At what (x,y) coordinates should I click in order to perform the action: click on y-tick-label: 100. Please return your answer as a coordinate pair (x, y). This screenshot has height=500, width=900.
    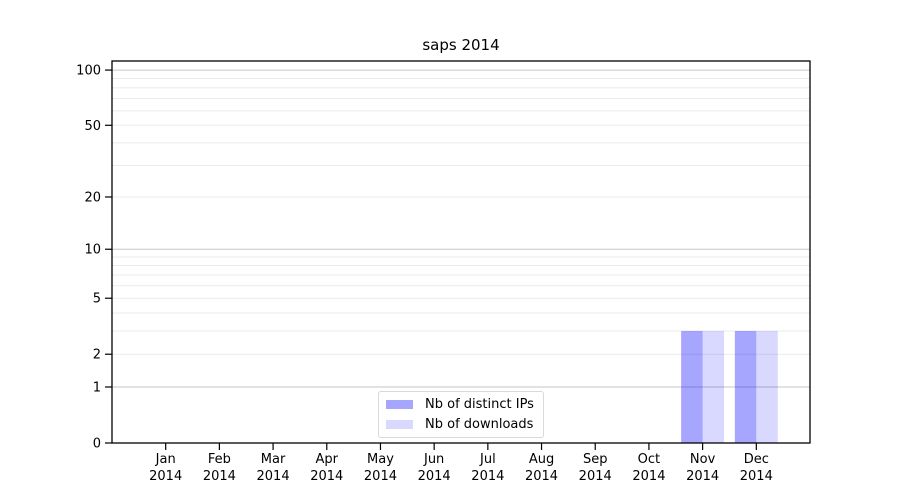
    Looking at the image, I should click on (88, 71).